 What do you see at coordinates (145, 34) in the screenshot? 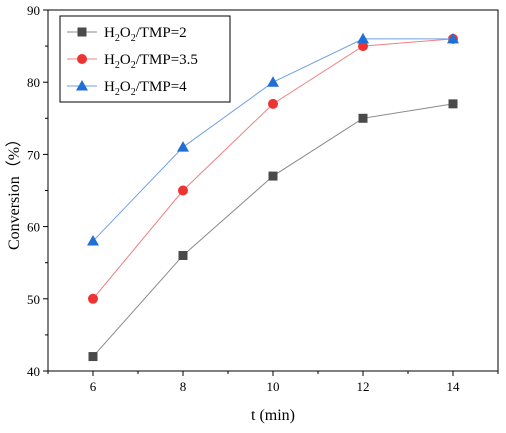
I see `legend-label: H2O2/TMP=2` at bounding box center [145, 34].